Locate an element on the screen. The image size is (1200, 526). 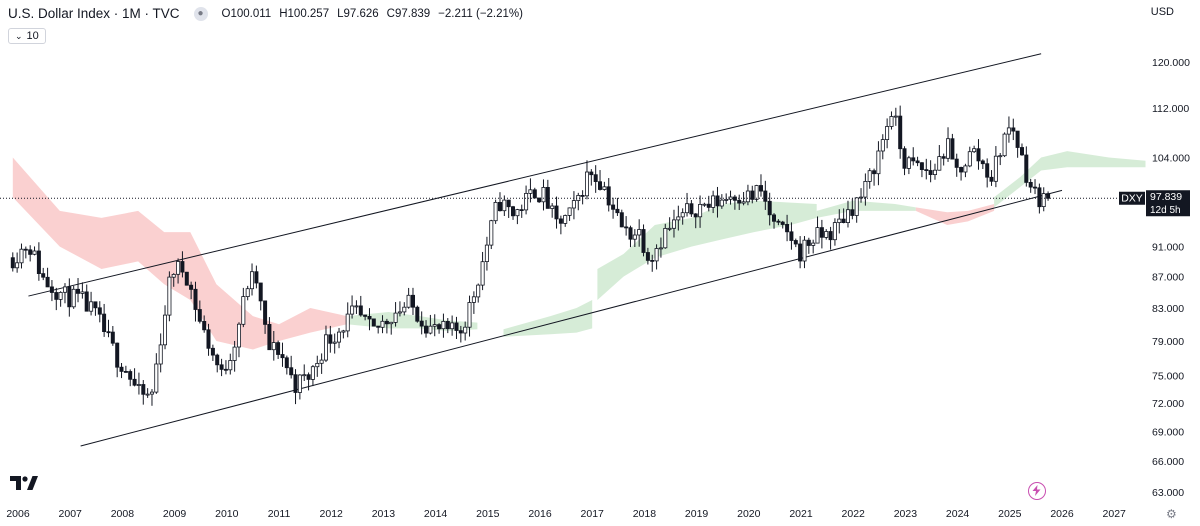
x-tick-label: 2010 is located at coordinates (227, 514).